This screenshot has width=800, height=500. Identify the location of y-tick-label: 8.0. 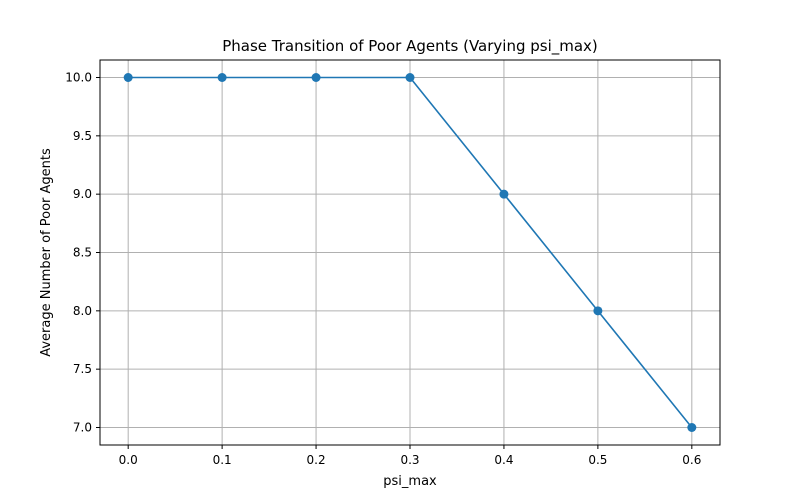
(82, 311).